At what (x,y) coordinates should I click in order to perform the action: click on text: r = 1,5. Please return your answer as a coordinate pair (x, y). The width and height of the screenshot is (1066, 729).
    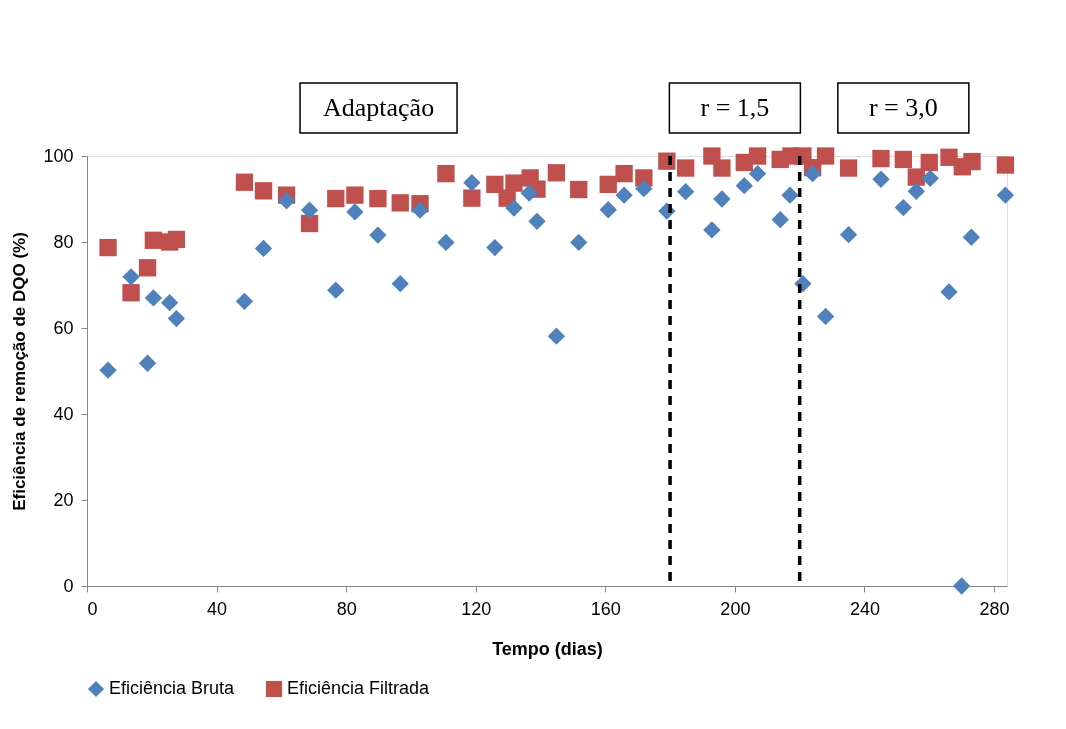
    Looking at the image, I should click on (735, 107).